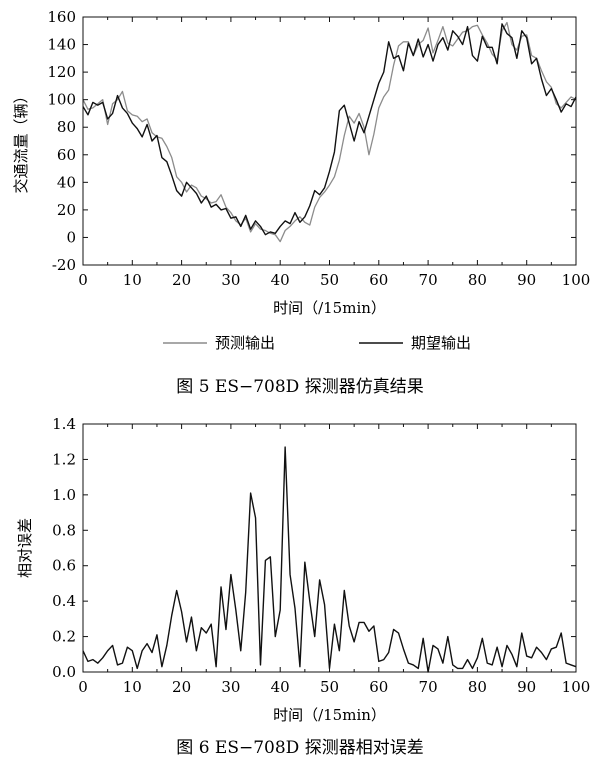 This screenshot has width=600, height=768. What do you see at coordinates (66, 127) in the screenshot?
I see `y-tick-label: 80` at bounding box center [66, 127].